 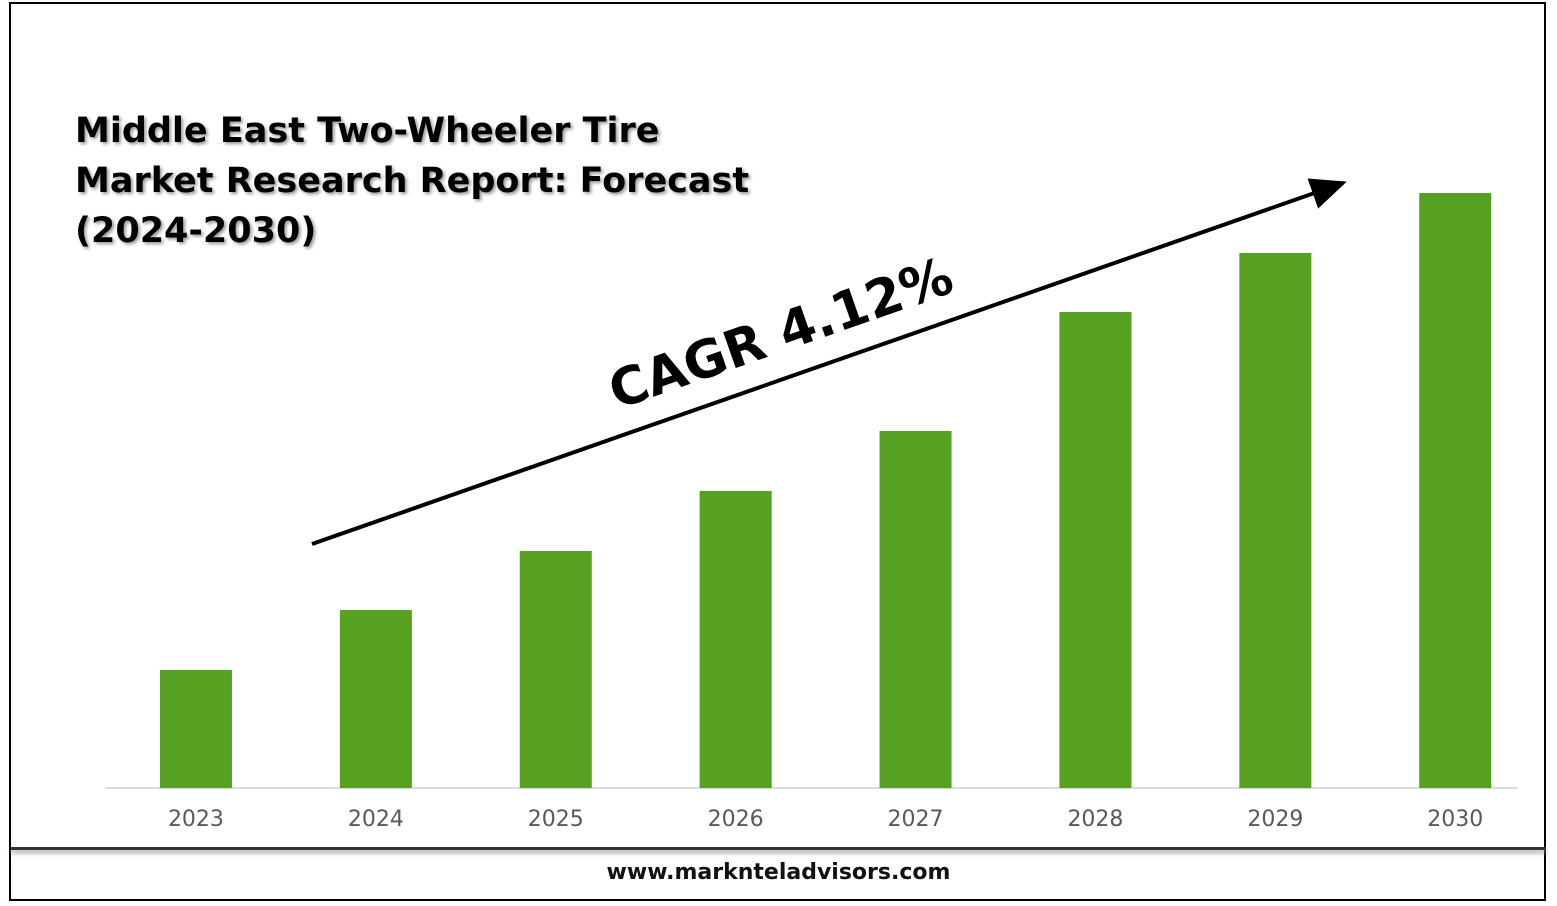 What do you see at coordinates (778, 848) in the screenshot?
I see `separator` at bounding box center [778, 848].